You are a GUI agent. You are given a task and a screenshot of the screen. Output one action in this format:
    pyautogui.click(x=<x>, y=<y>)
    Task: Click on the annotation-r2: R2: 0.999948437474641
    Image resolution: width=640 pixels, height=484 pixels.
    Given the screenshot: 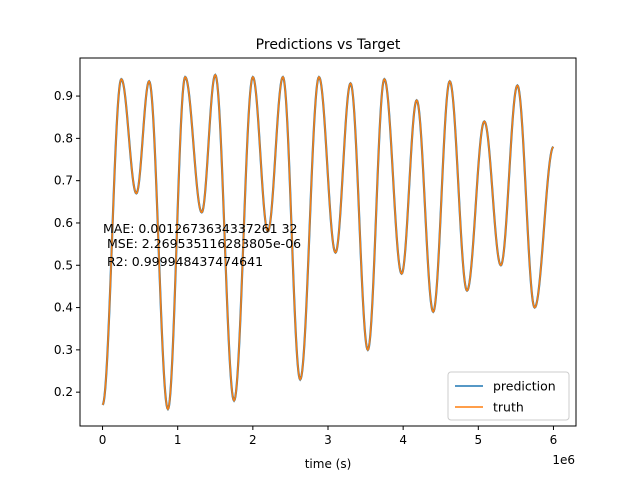 What is the action you would take?
    pyautogui.click(x=183, y=261)
    